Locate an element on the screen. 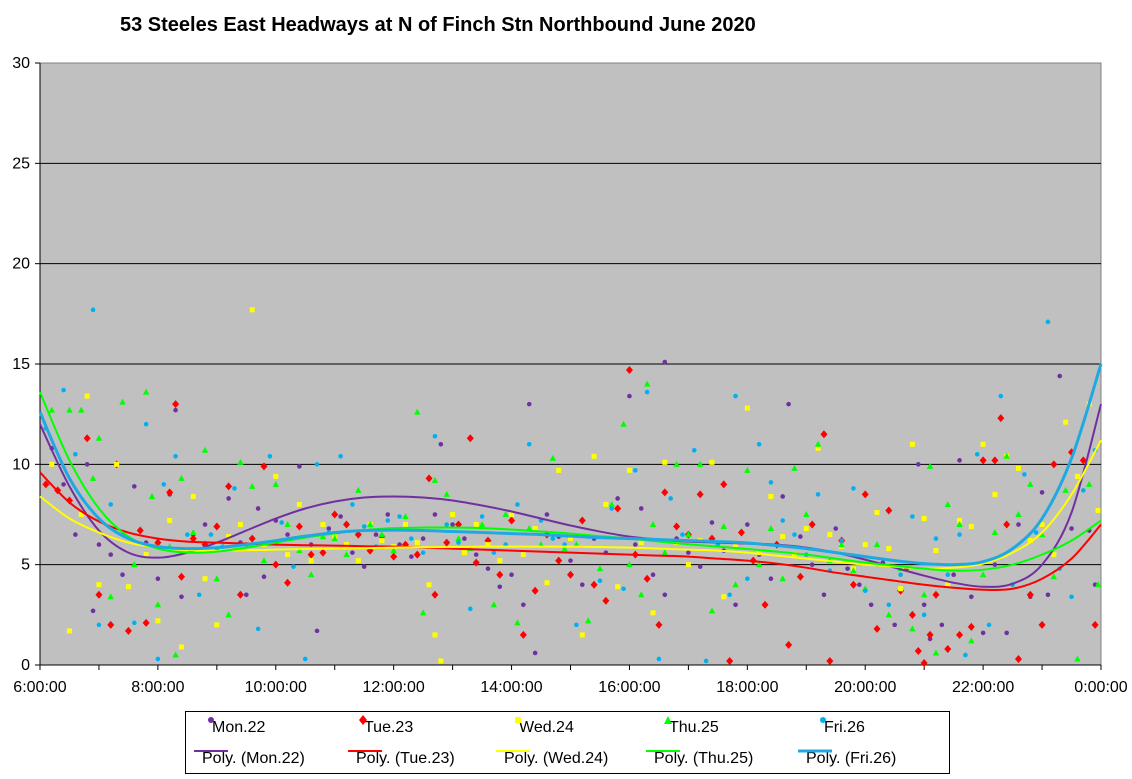  legend-item-poly-thu25: Poly. (Thu.25) is located at coordinates (699, 759).